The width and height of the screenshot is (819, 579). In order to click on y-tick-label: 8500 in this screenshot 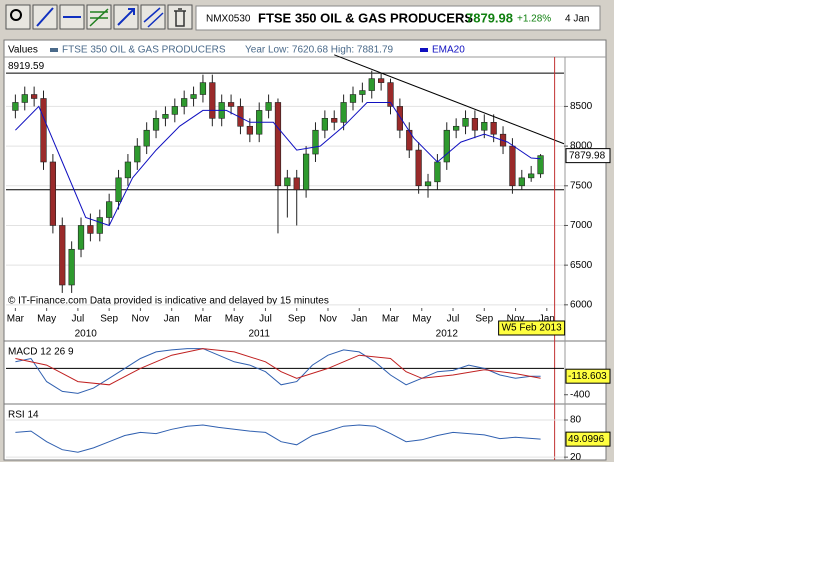, I will do `click(581, 106)`.